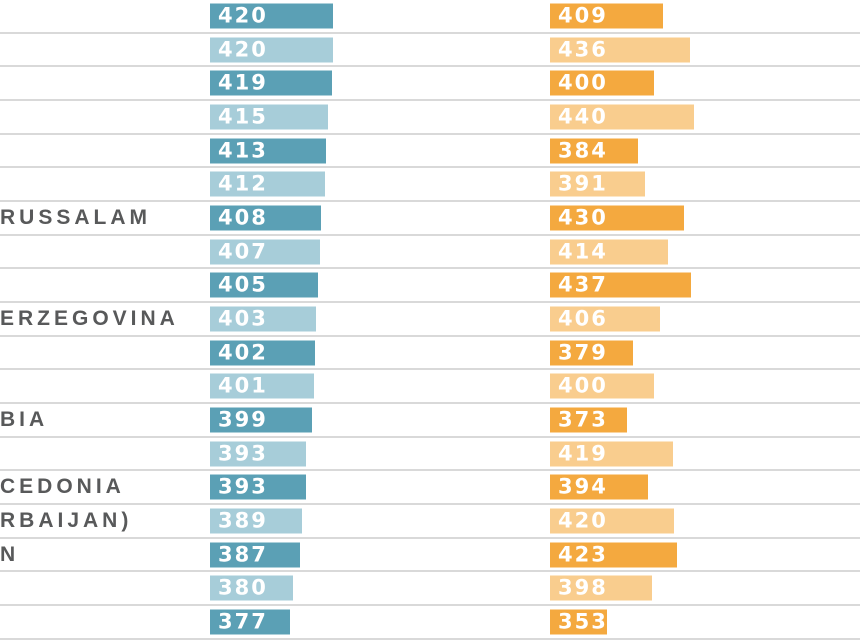 The width and height of the screenshot is (860, 640). What do you see at coordinates (243, 385) in the screenshot?
I see `blue-bar-value: 401` at bounding box center [243, 385].